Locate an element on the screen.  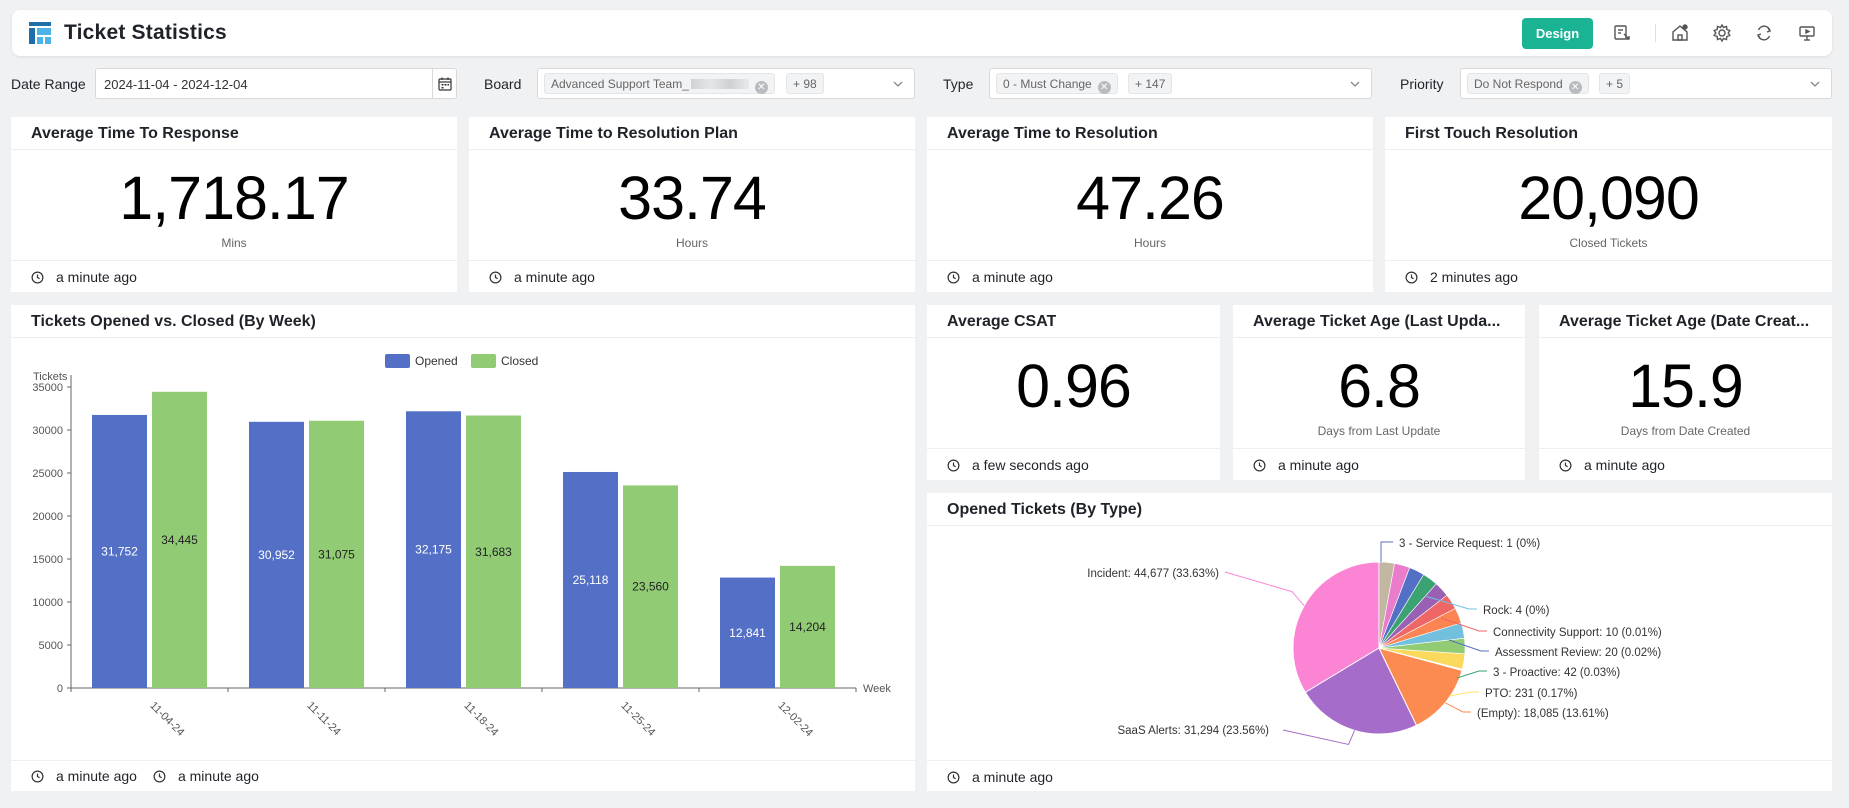
pie-slice-other is located at coordinates (1386, 605).